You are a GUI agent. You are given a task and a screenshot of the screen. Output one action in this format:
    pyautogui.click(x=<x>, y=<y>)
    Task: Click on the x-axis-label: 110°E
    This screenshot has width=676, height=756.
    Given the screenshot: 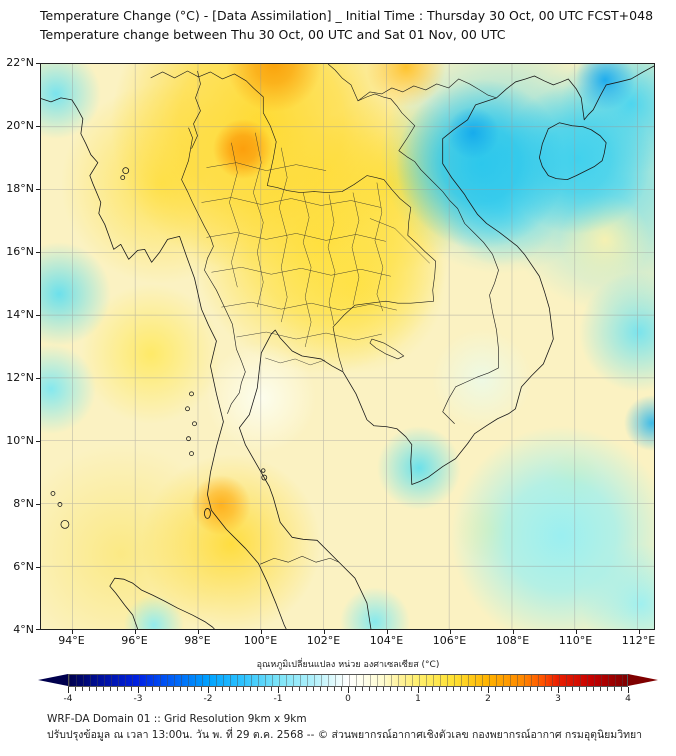 What is the action you would take?
    pyautogui.click(x=575, y=640)
    